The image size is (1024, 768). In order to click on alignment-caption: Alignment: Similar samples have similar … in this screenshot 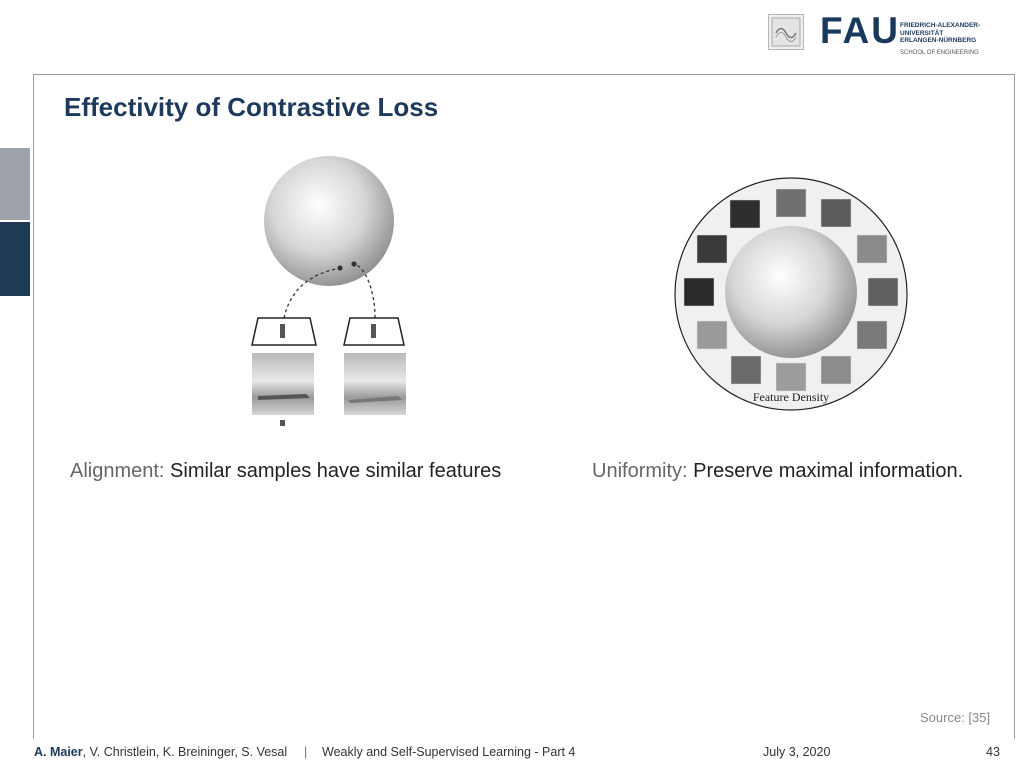, I will do `click(285, 471)`.